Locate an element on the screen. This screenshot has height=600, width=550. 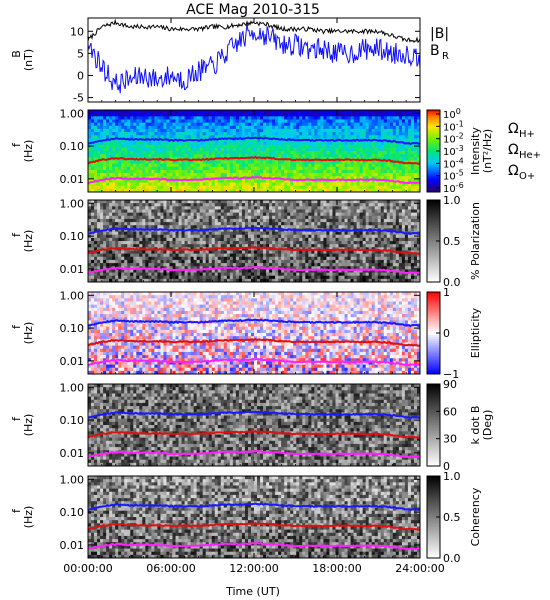
coherency-panel-colorbar-label: Coherency is located at coordinates (475, 516).